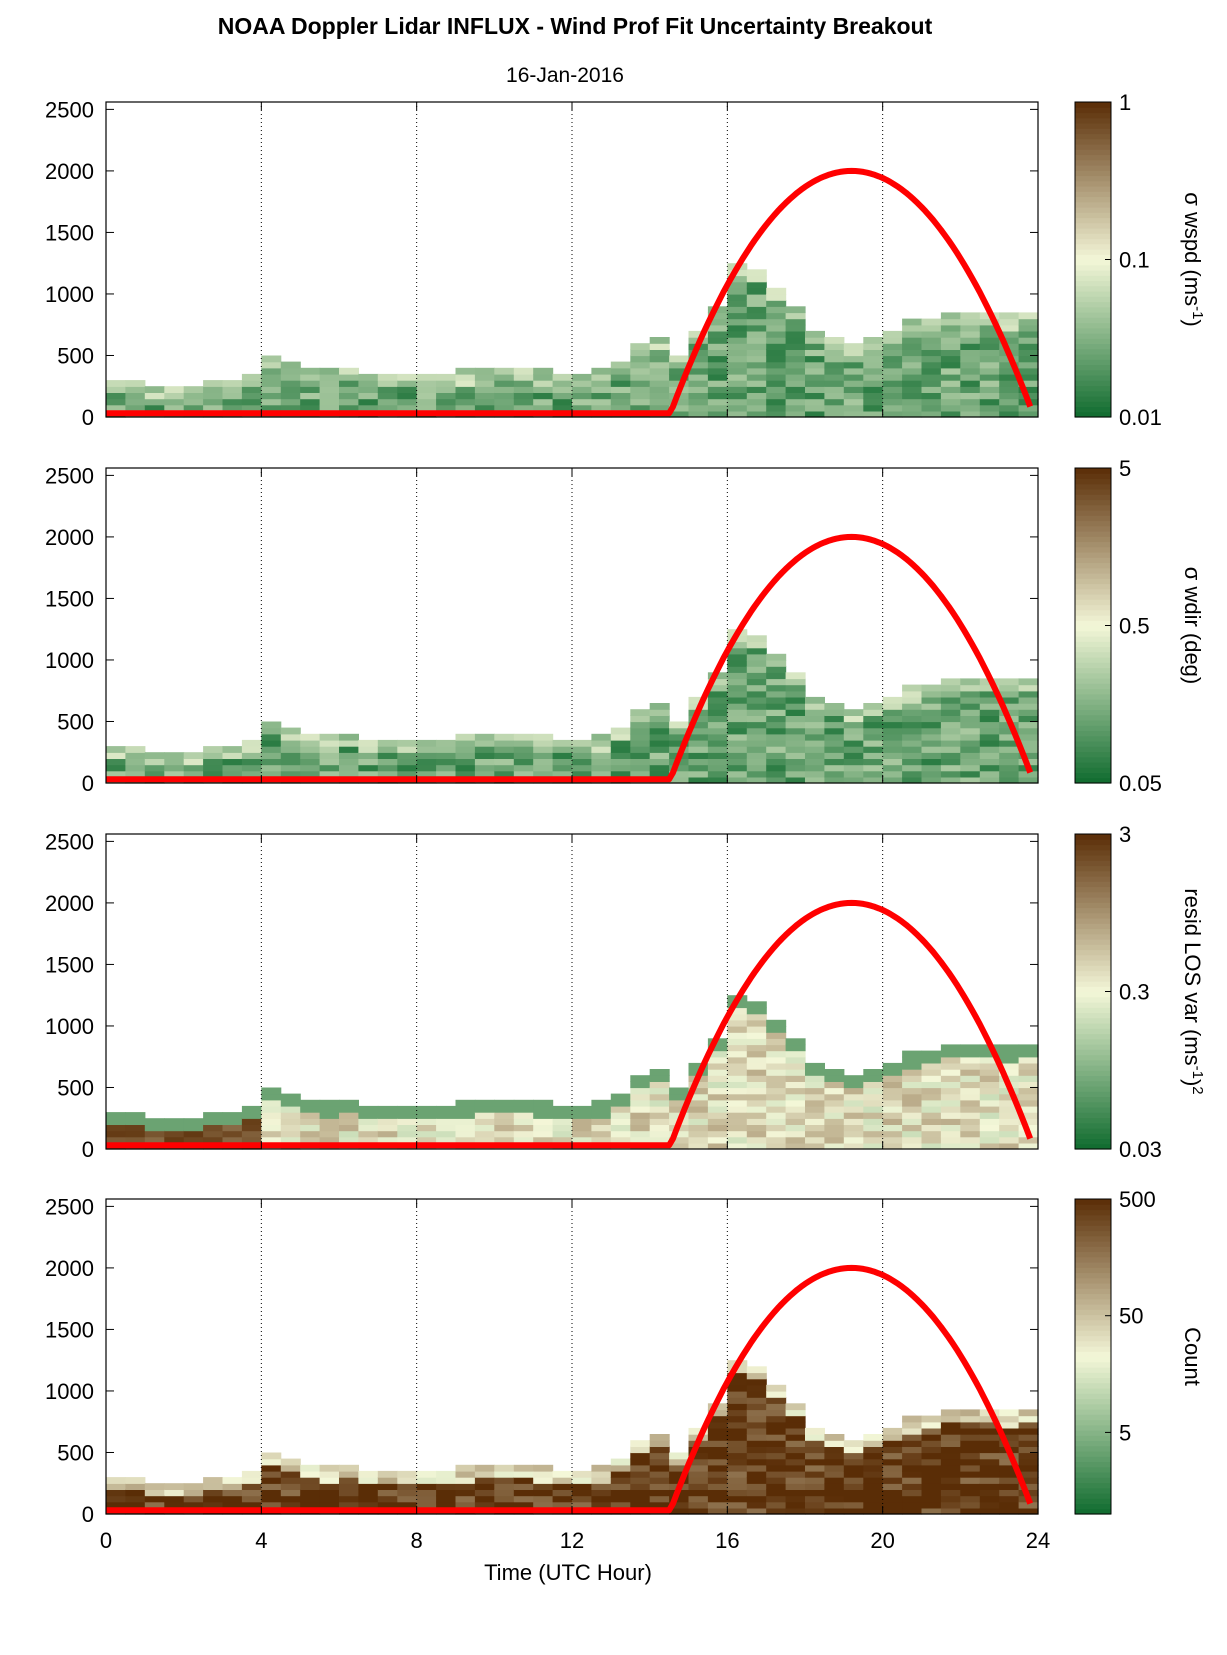 Image resolution: width=1227 pixels, height=1655 pixels. I want to click on colorbar-tick-label: 0.5, so click(1134, 626).